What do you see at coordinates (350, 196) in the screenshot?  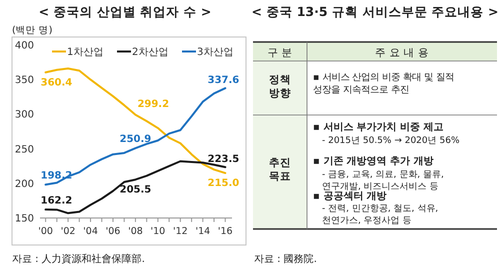 I see `text: ▪ 공공섹터 개방` at bounding box center [350, 196].